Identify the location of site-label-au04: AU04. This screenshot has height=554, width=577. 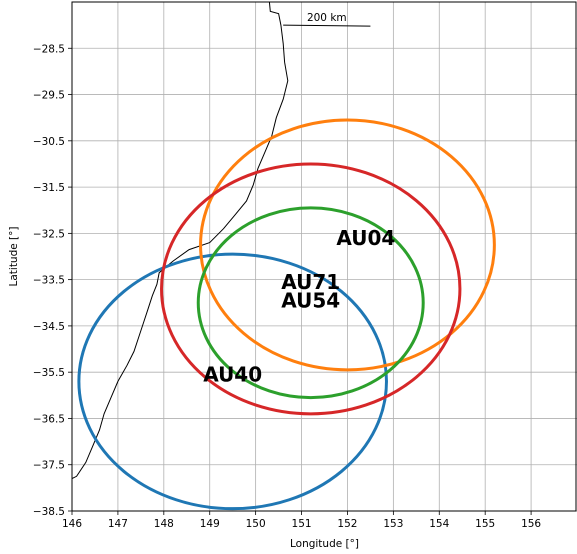
(365, 238).